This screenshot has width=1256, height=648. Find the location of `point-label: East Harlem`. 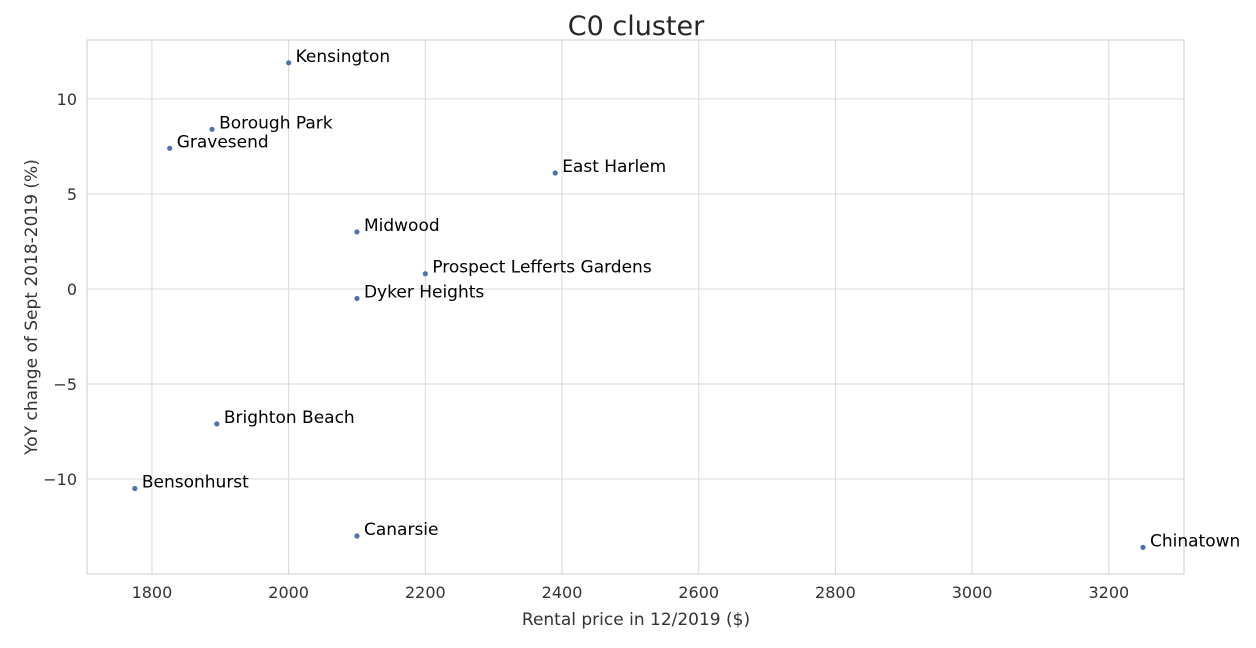

point-label: East Harlem is located at coordinates (614, 167).